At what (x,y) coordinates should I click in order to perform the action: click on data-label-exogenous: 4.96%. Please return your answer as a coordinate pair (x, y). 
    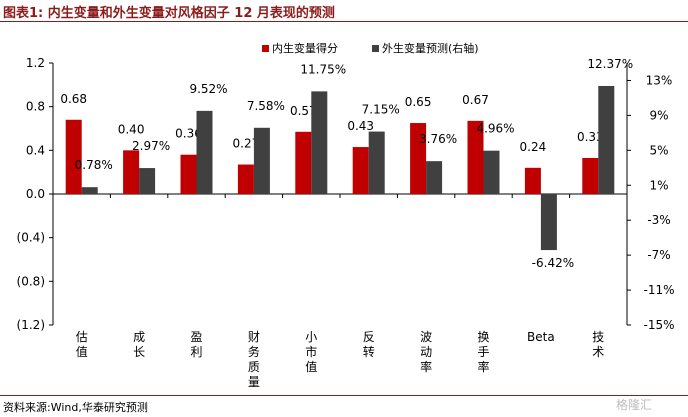
    Looking at the image, I should click on (495, 129).